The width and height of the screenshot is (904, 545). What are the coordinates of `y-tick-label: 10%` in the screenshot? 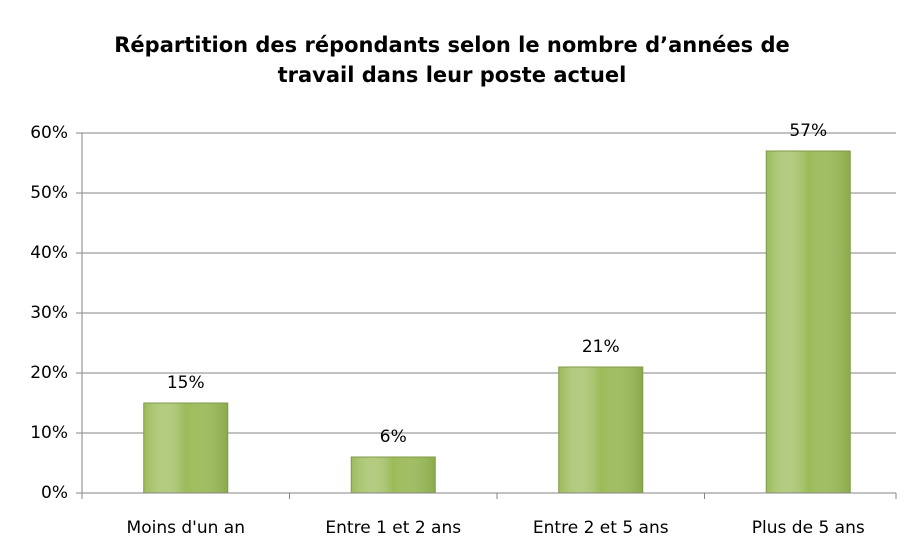 It's located at (49, 433).